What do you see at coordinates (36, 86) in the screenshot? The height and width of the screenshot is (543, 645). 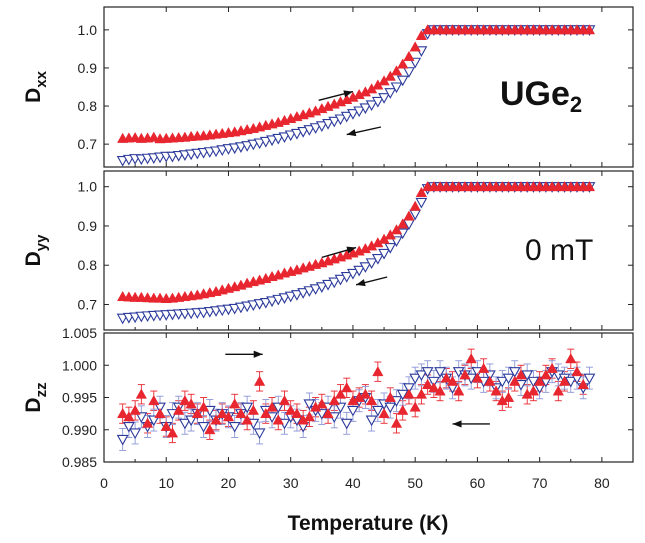 I see `y-axis-title: Dxx` at bounding box center [36, 86].